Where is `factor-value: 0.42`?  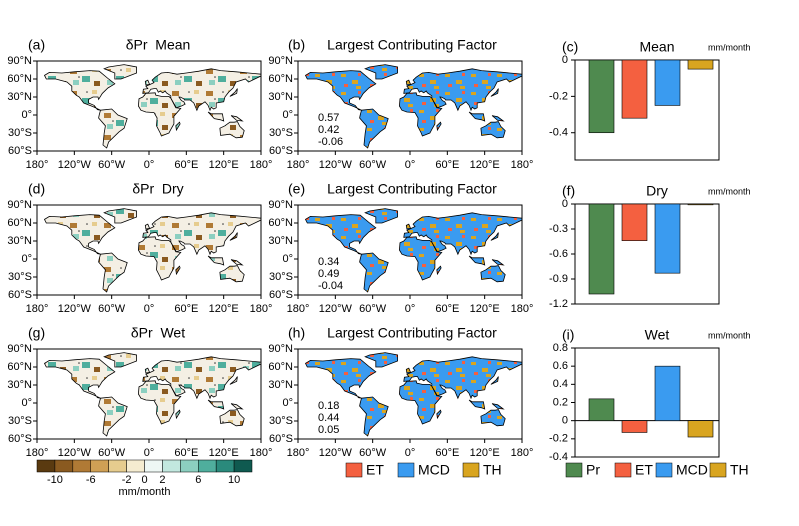
factor-value: 0.42 is located at coordinates (328, 130).